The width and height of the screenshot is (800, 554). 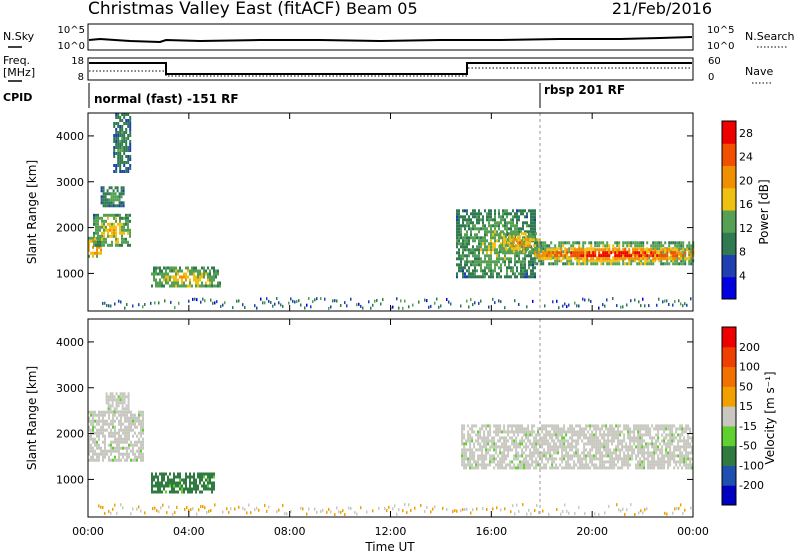 I want to click on x-tick-label: 00:00, so click(x=88, y=531).